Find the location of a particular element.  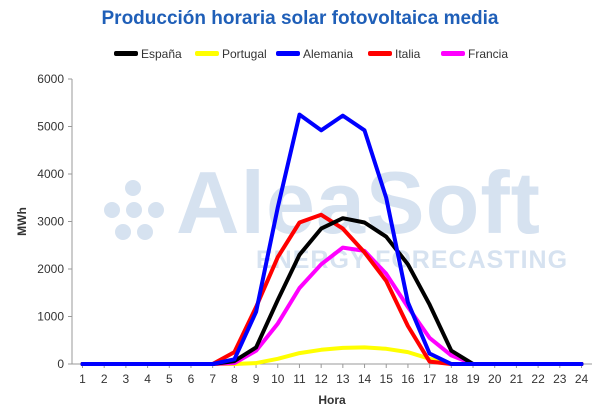

x-tick-label: 5 is located at coordinates (169, 379).